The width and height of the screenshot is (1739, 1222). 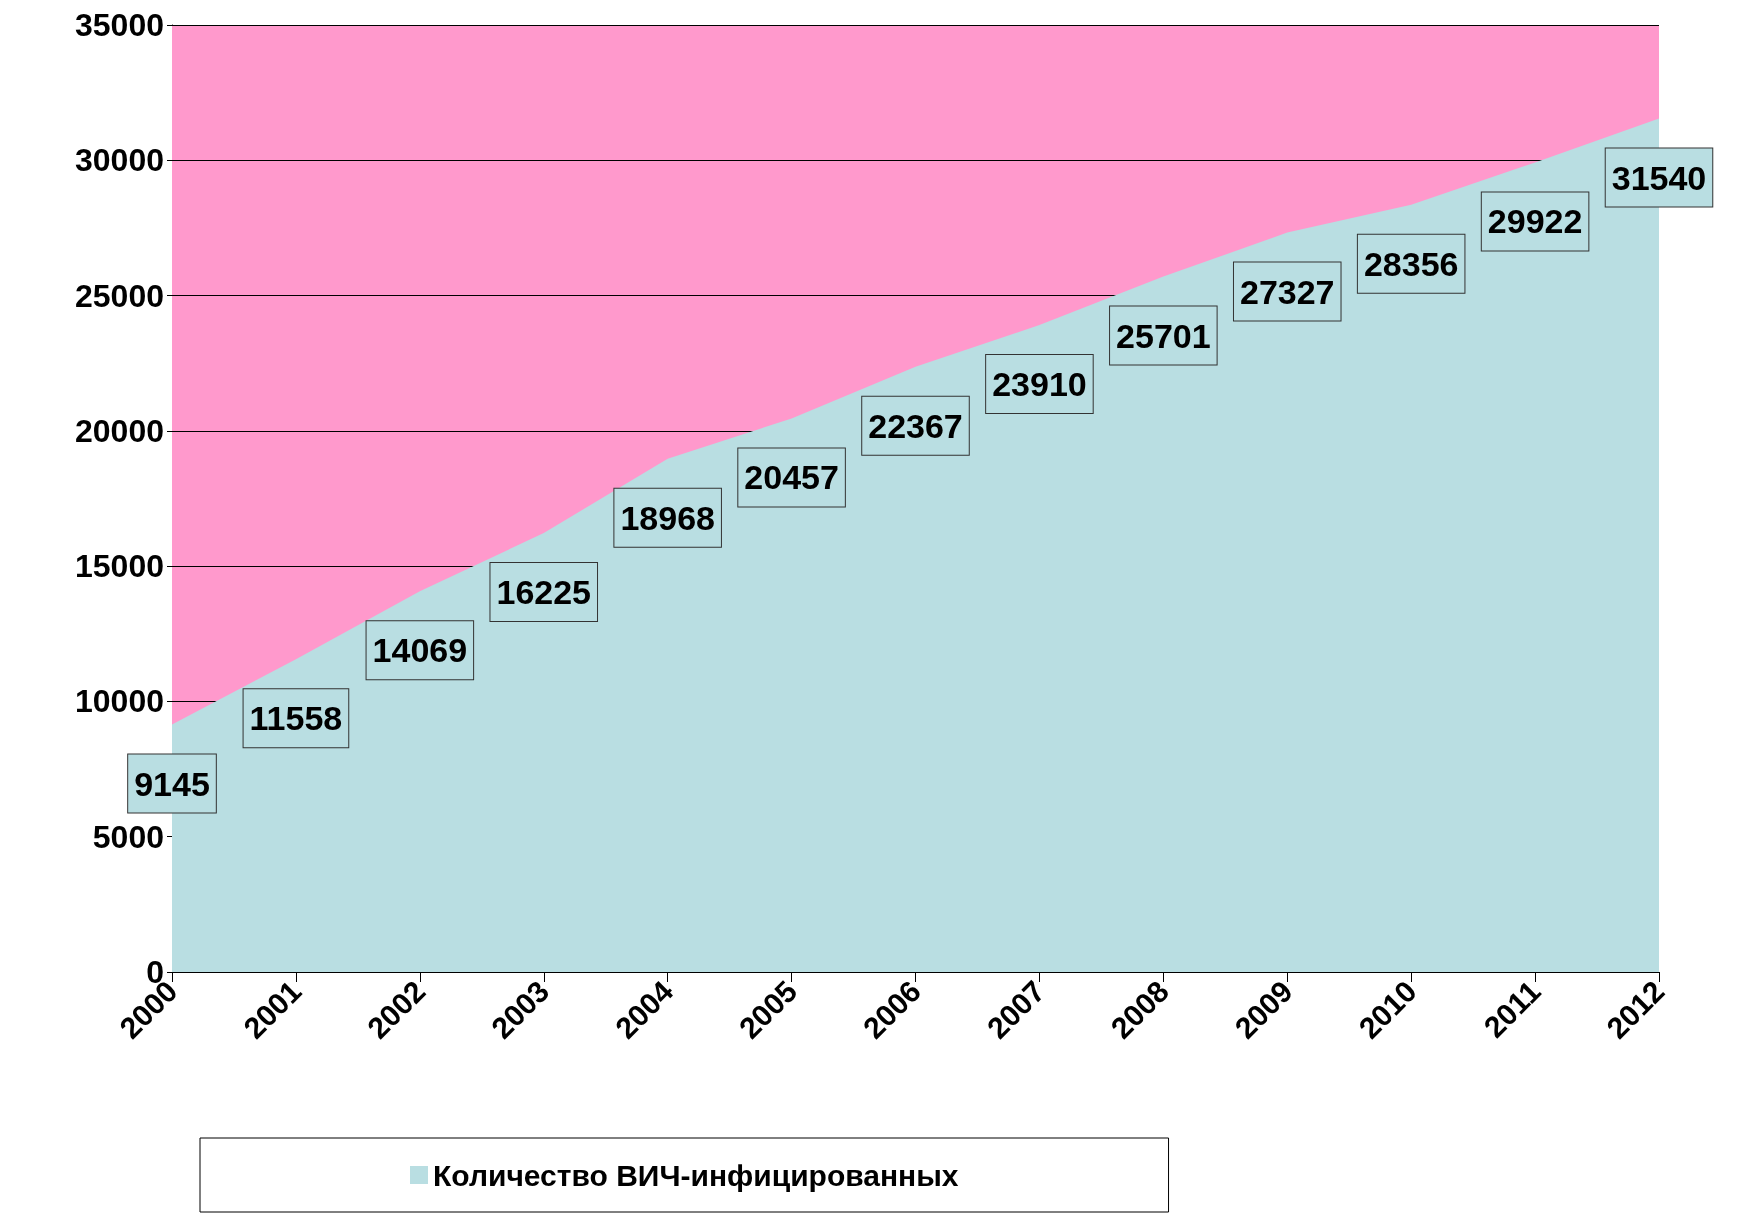 What do you see at coordinates (915, 425) in the screenshot?
I see `data-label: 22367` at bounding box center [915, 425].